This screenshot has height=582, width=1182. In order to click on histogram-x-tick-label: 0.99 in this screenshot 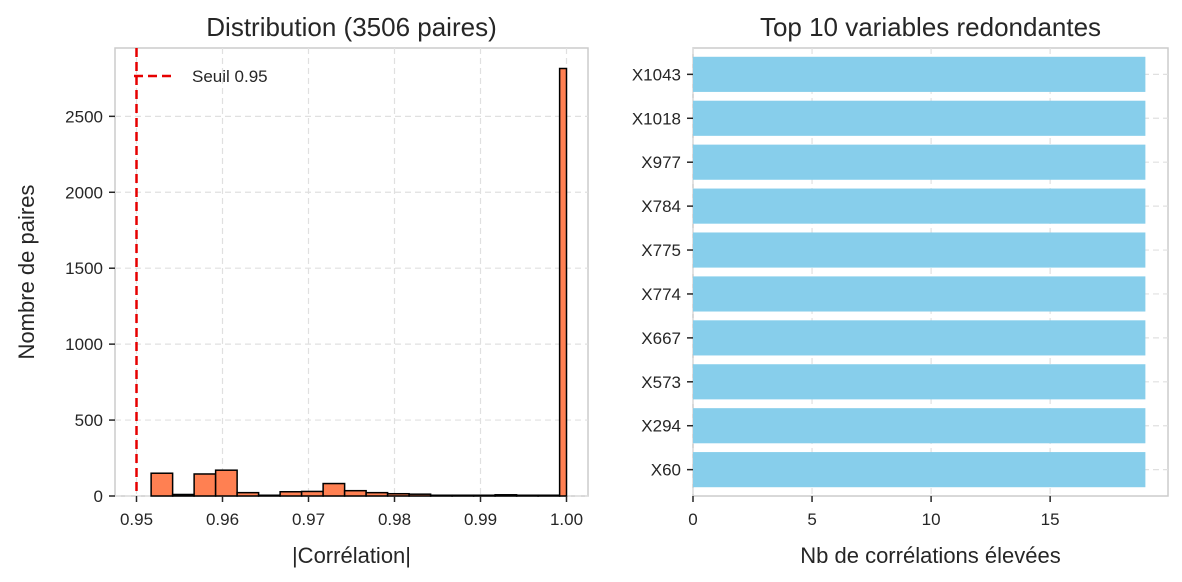, I will do `click(480, 519)`.